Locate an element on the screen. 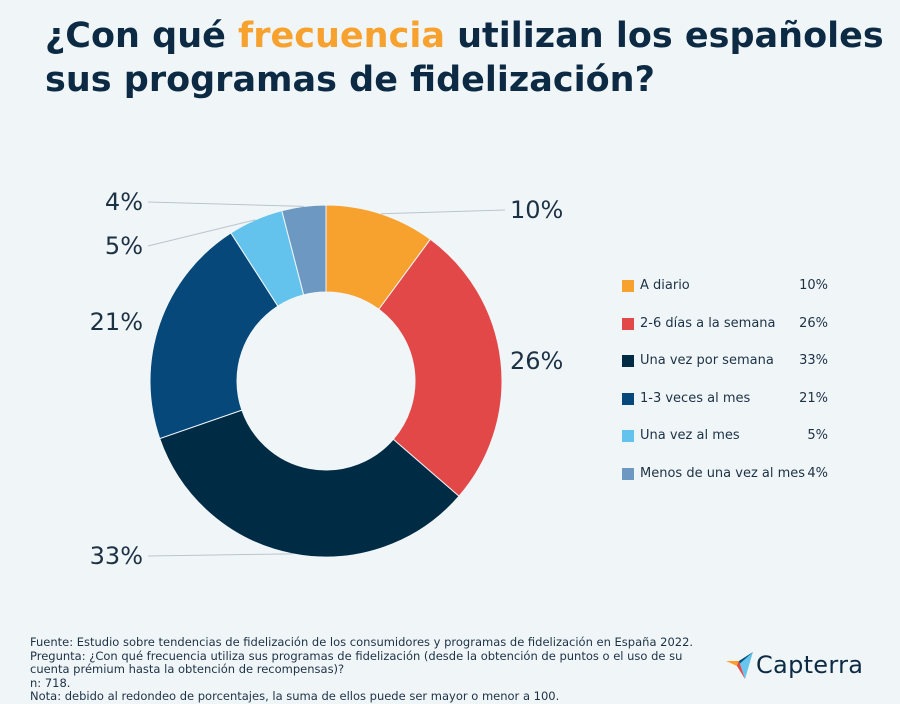  legend-label: Una vez por semana is located at coordinates (707, 360).